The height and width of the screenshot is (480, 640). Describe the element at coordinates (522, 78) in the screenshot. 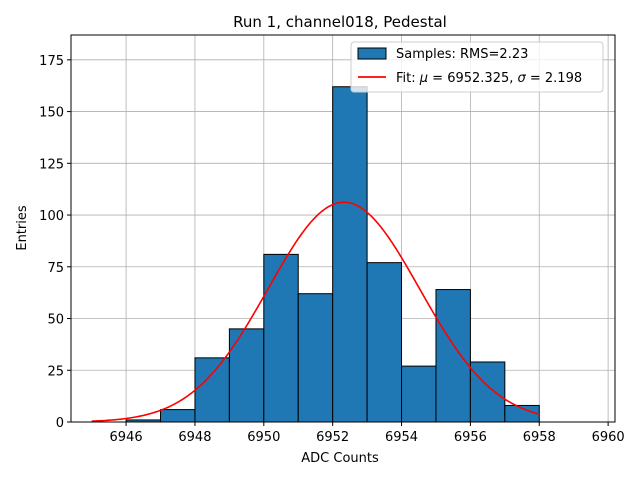

I see `legend-fit-sigma-symbol: σ` at that location.